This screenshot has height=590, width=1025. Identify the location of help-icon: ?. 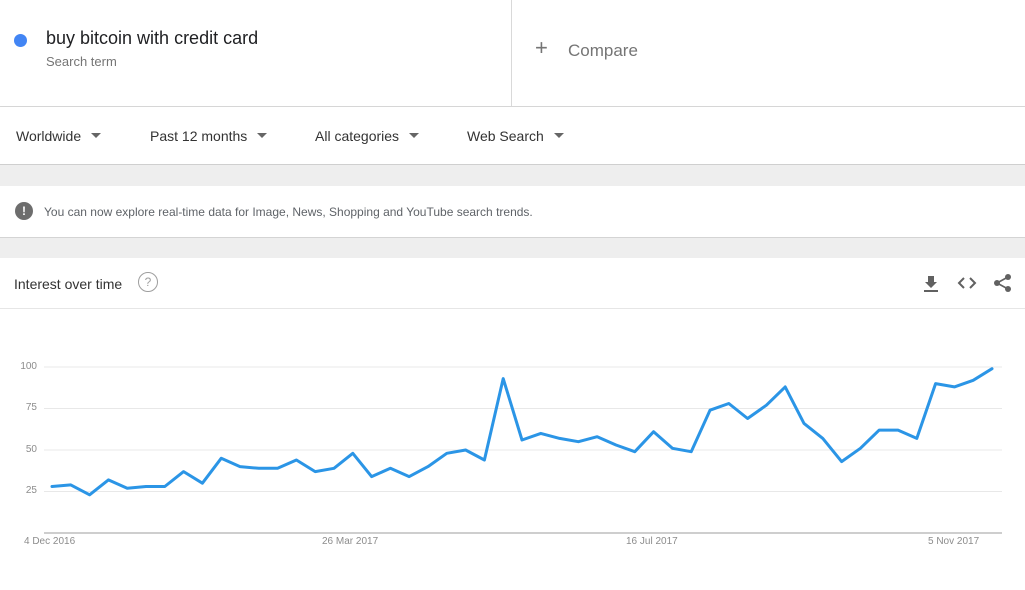
(148, 282).